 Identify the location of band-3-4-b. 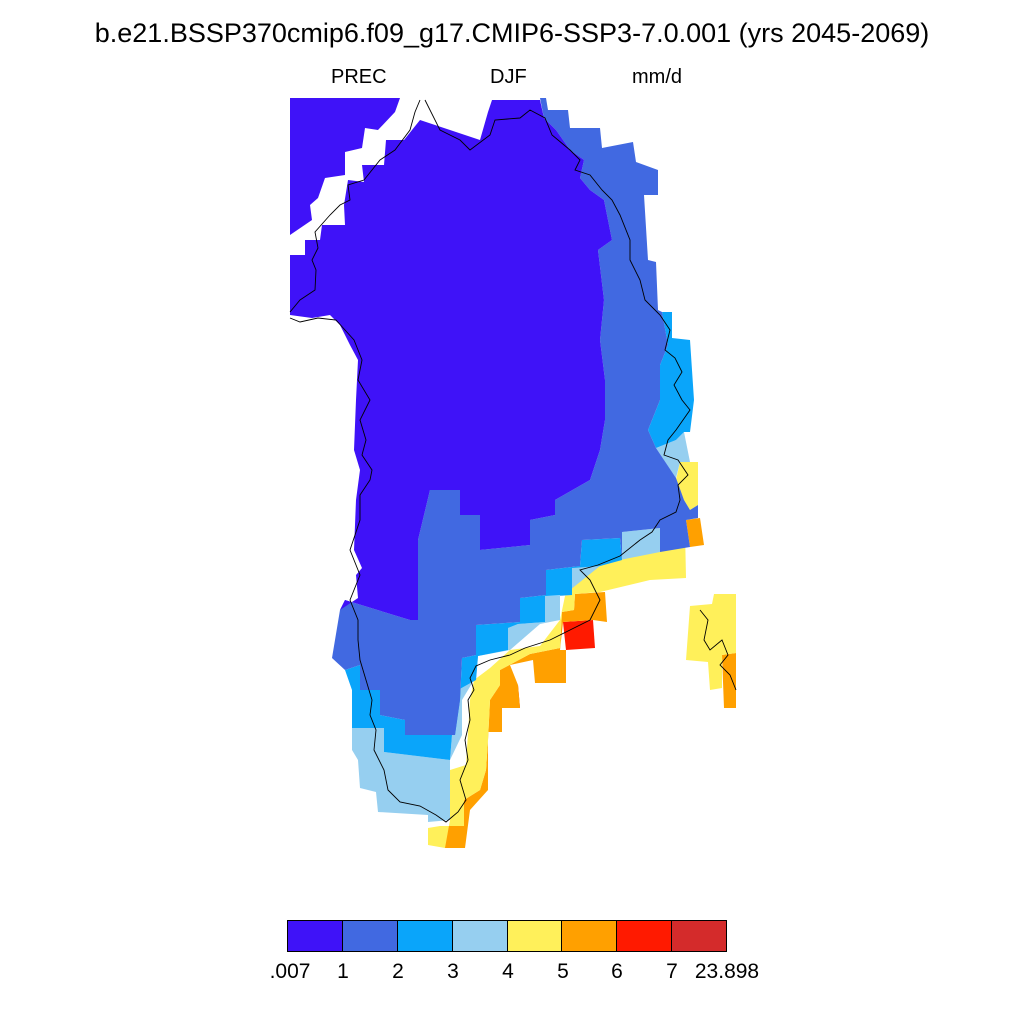
(506, 675).